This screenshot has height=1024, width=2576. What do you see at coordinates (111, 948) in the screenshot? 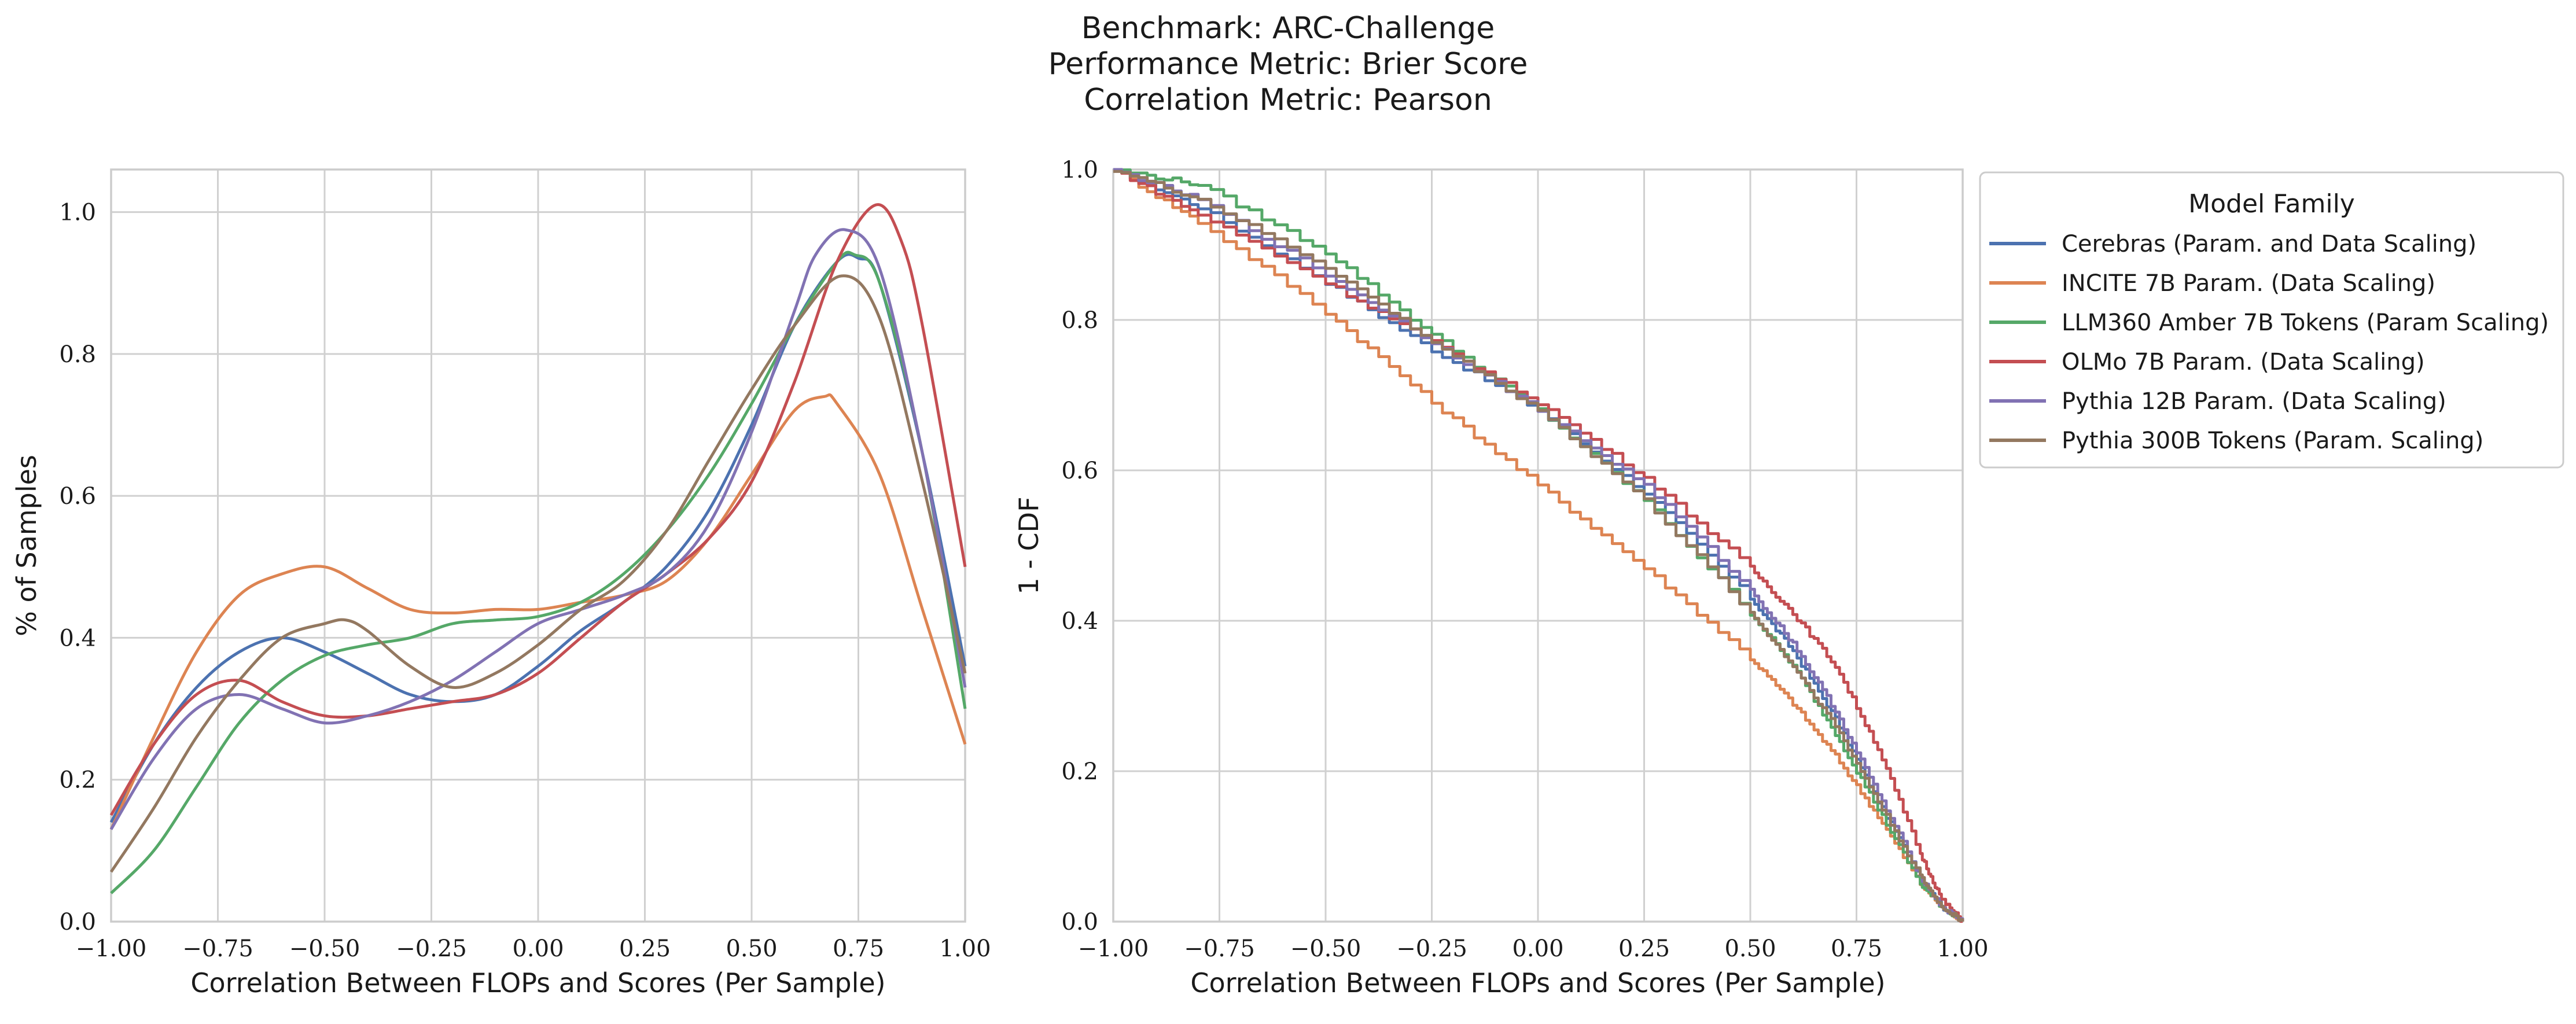
I see `density-x-tick-label: −1.00` at bounding box center [111, 948].